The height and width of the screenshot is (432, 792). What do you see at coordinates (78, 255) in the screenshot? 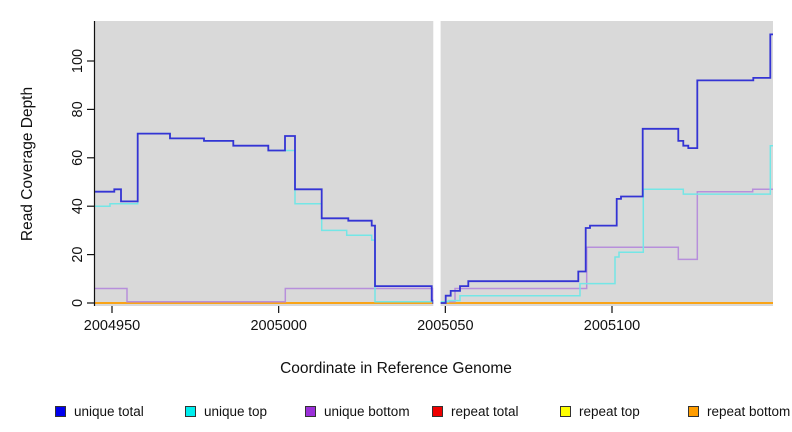
I see `y-tick-label: 20` at bounding box center [78, 255].